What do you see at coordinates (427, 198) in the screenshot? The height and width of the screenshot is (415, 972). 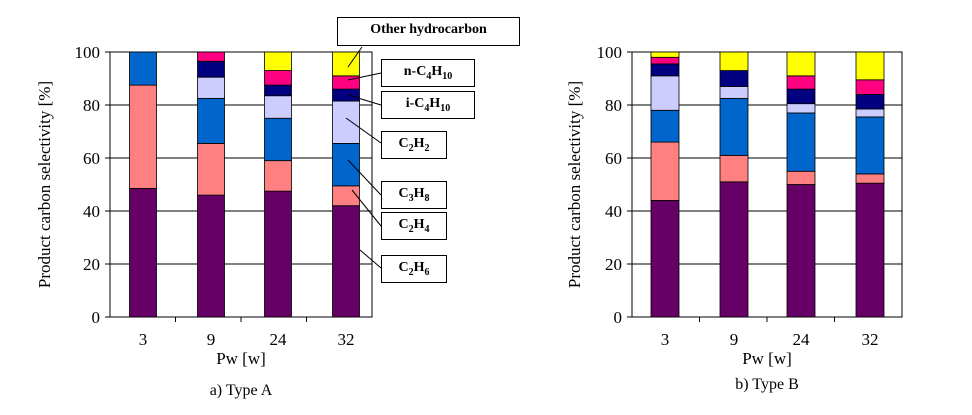 I see `callout-c3h8-sub2: 8` at bounding box center [427, 198].